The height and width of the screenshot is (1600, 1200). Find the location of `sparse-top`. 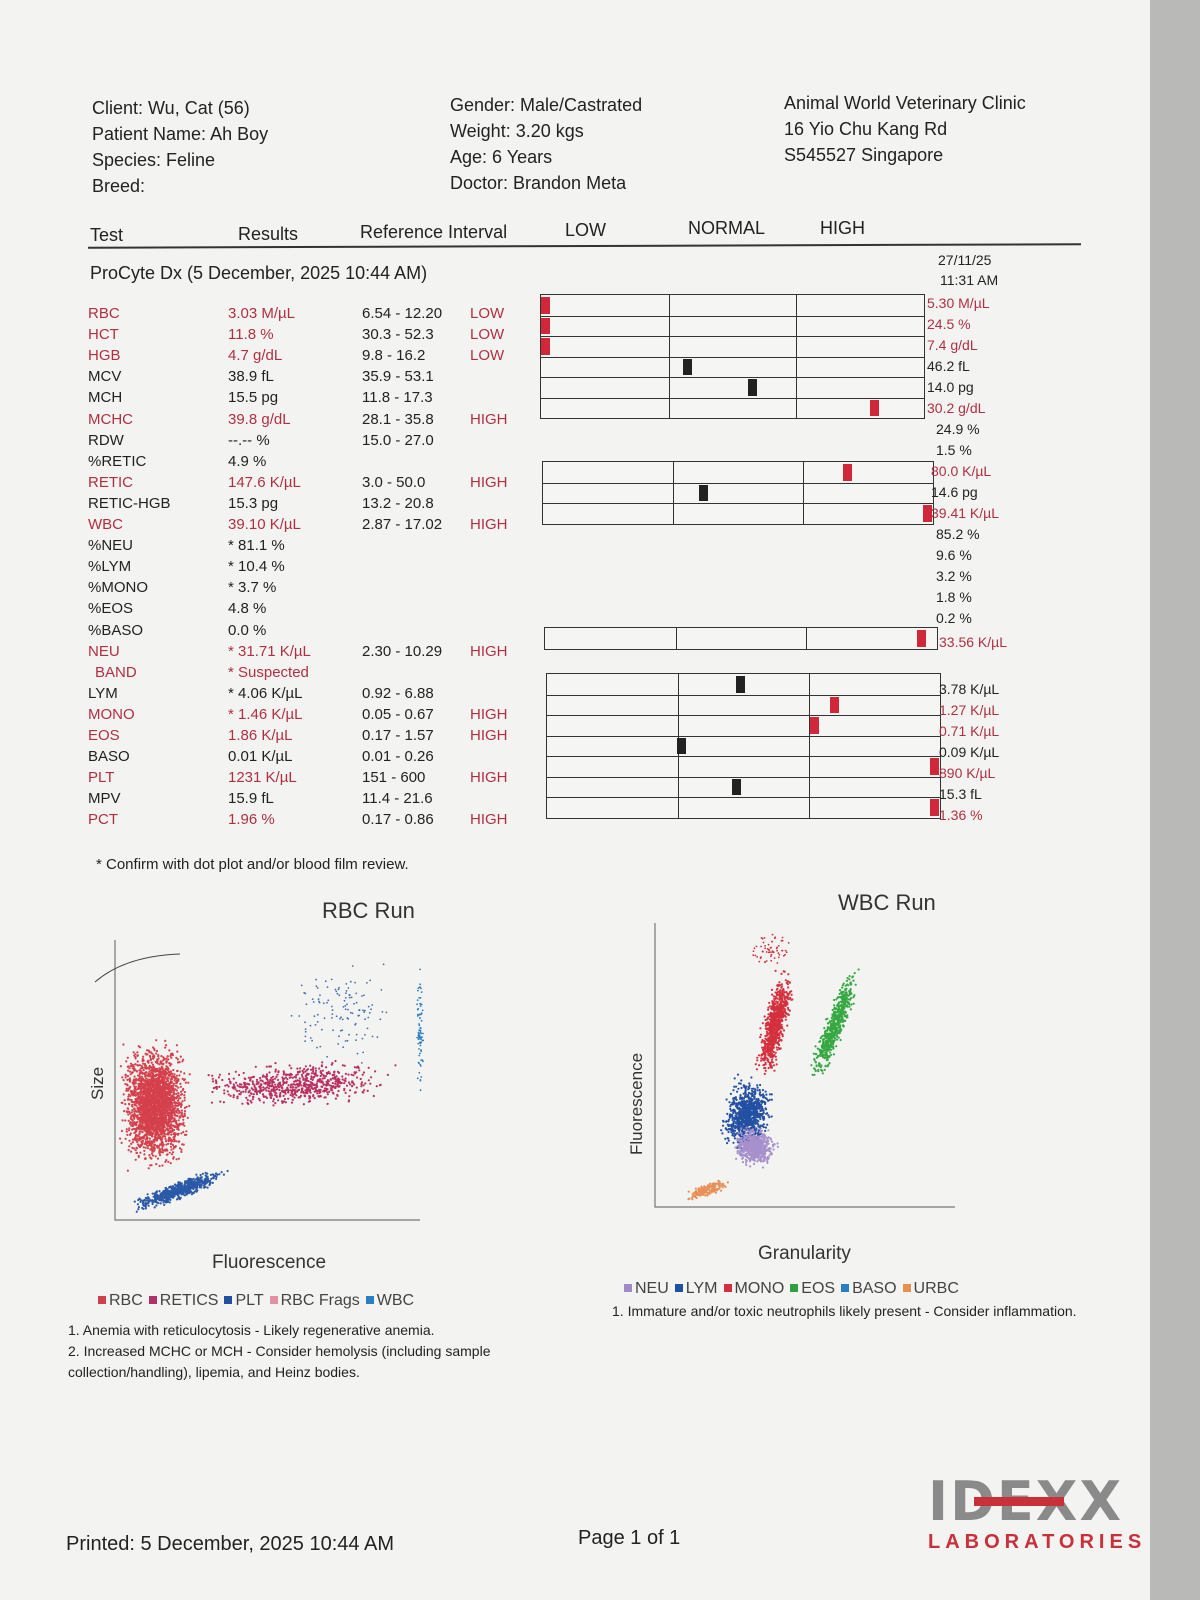

sparse-top is located at coordinates (771, 948).